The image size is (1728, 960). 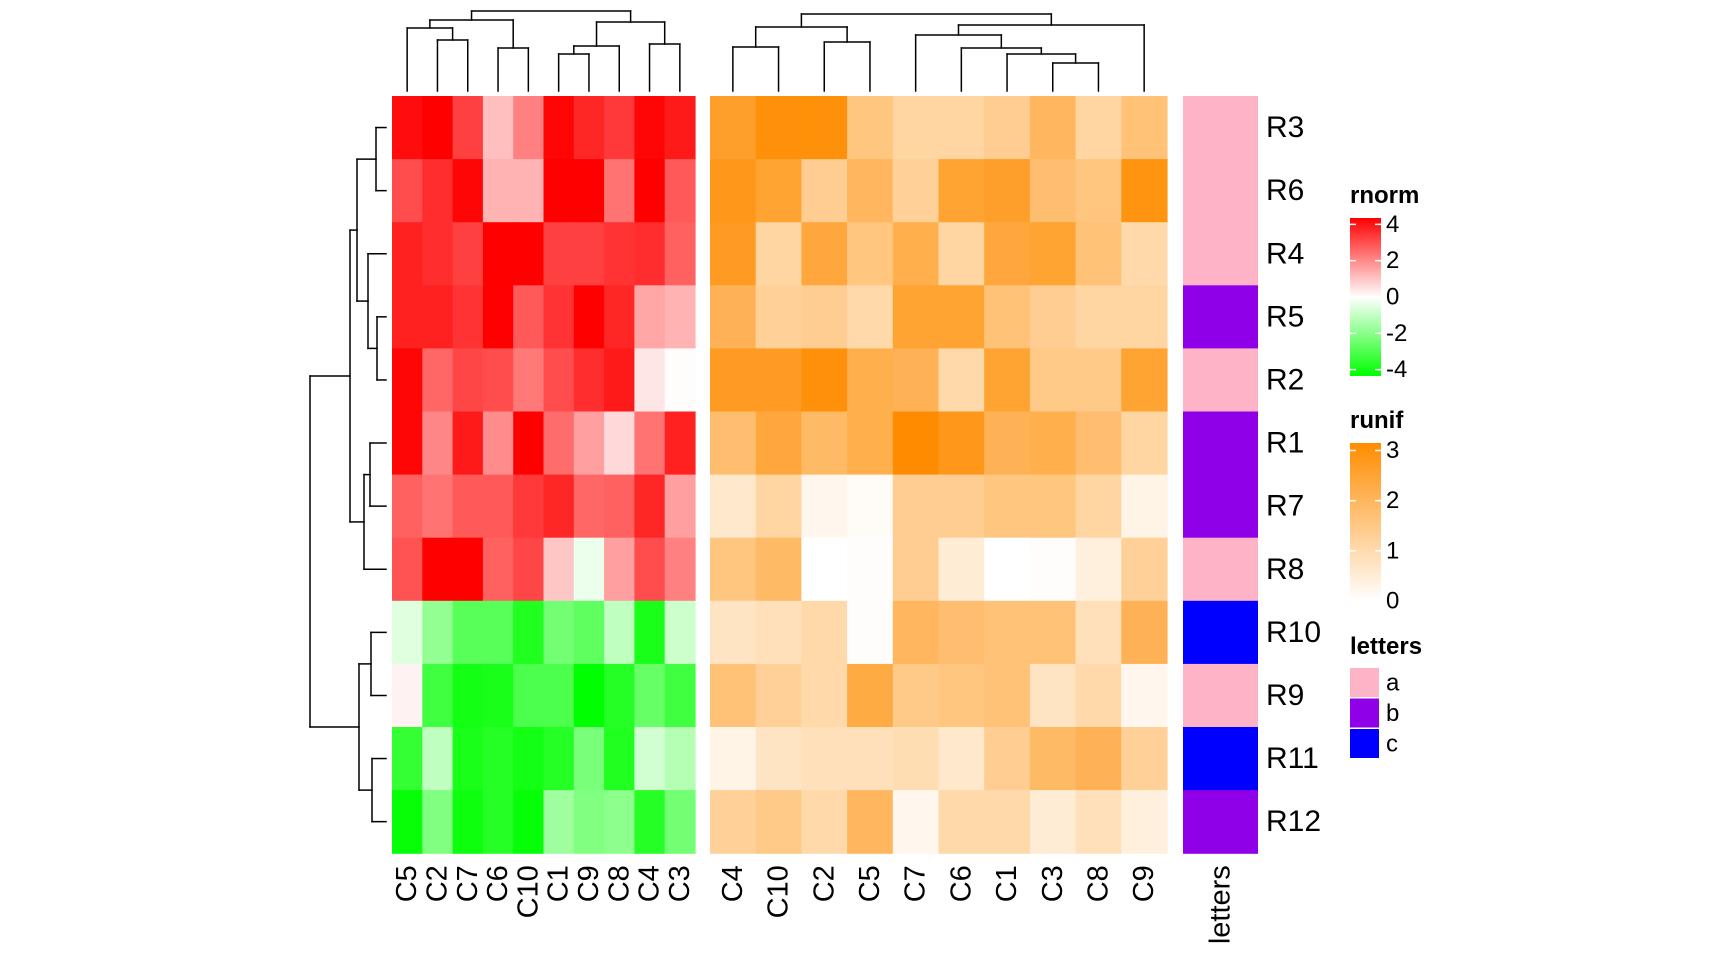 I want to click on legend-title-letters: letters, so click(x=1386, y=646).